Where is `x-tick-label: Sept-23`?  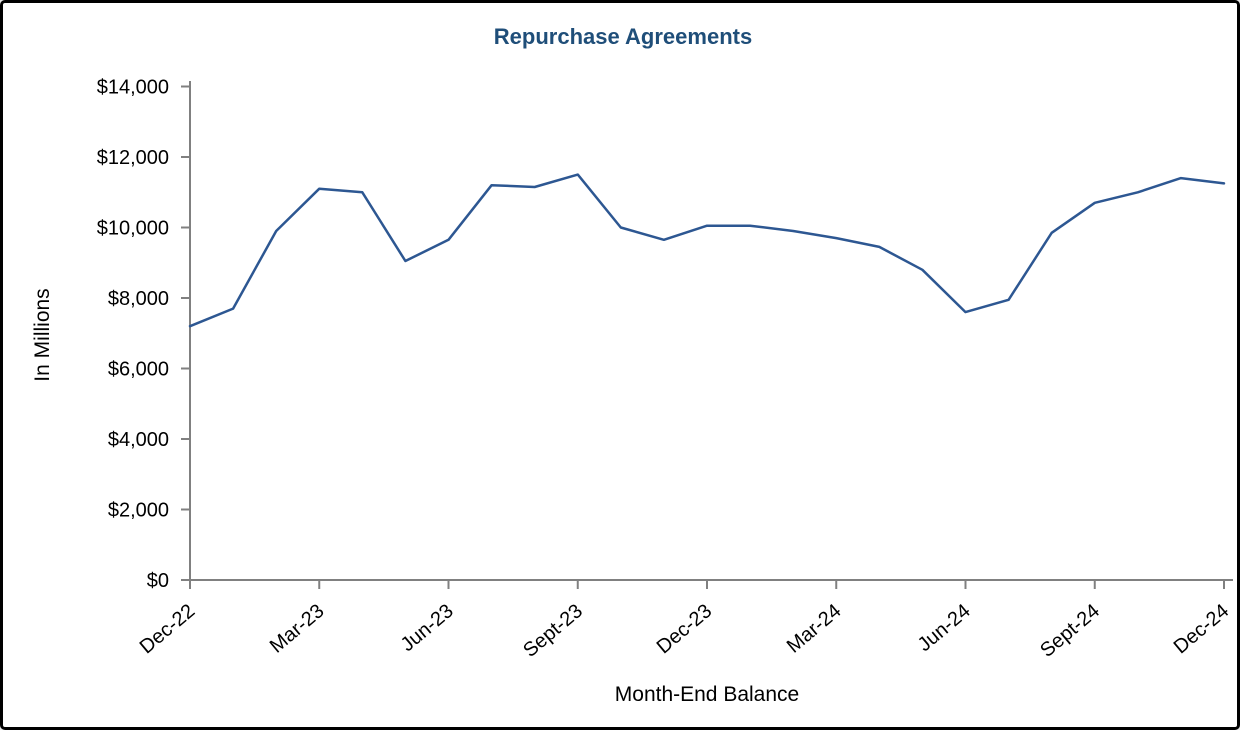 x-tick-label: Sept-23 is located at coordinates (553, 631).